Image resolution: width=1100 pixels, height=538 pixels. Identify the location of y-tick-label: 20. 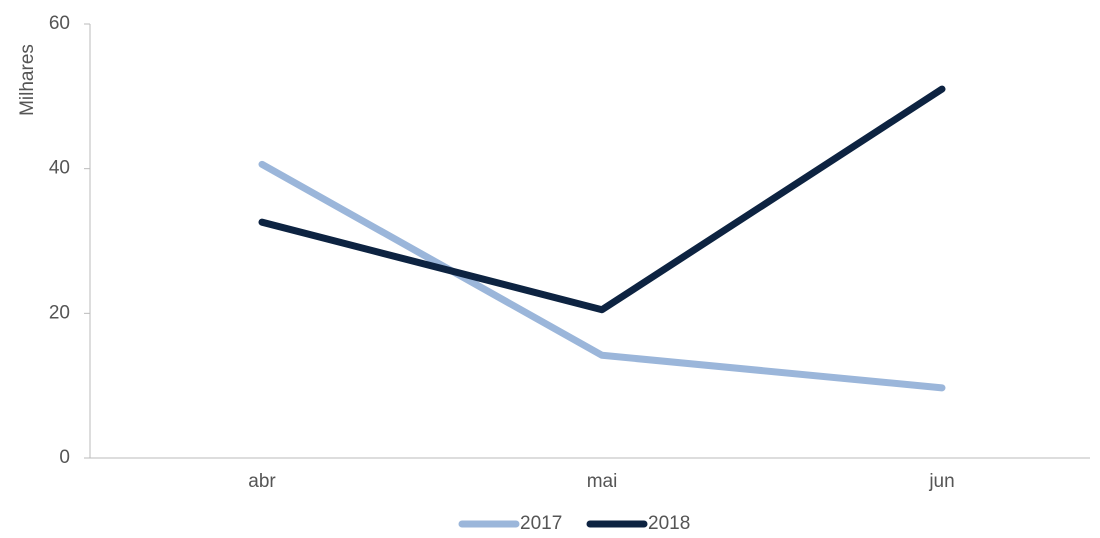
(59, 312).